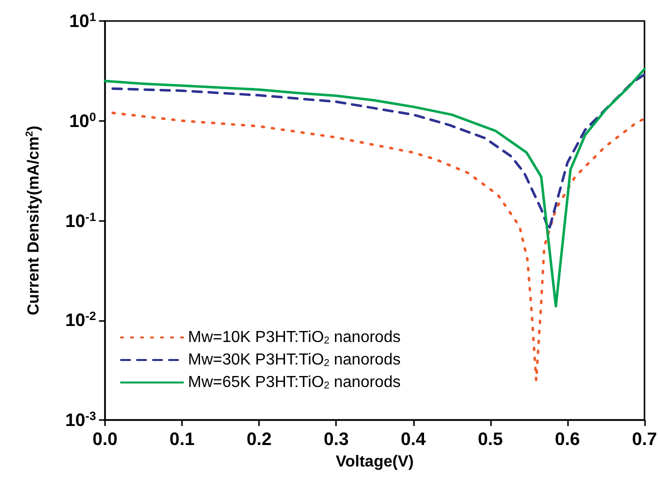 This screenshot has width=660, height=493. I want to click on y-tick-label: 10$^{-2}$, so click(80, 320).